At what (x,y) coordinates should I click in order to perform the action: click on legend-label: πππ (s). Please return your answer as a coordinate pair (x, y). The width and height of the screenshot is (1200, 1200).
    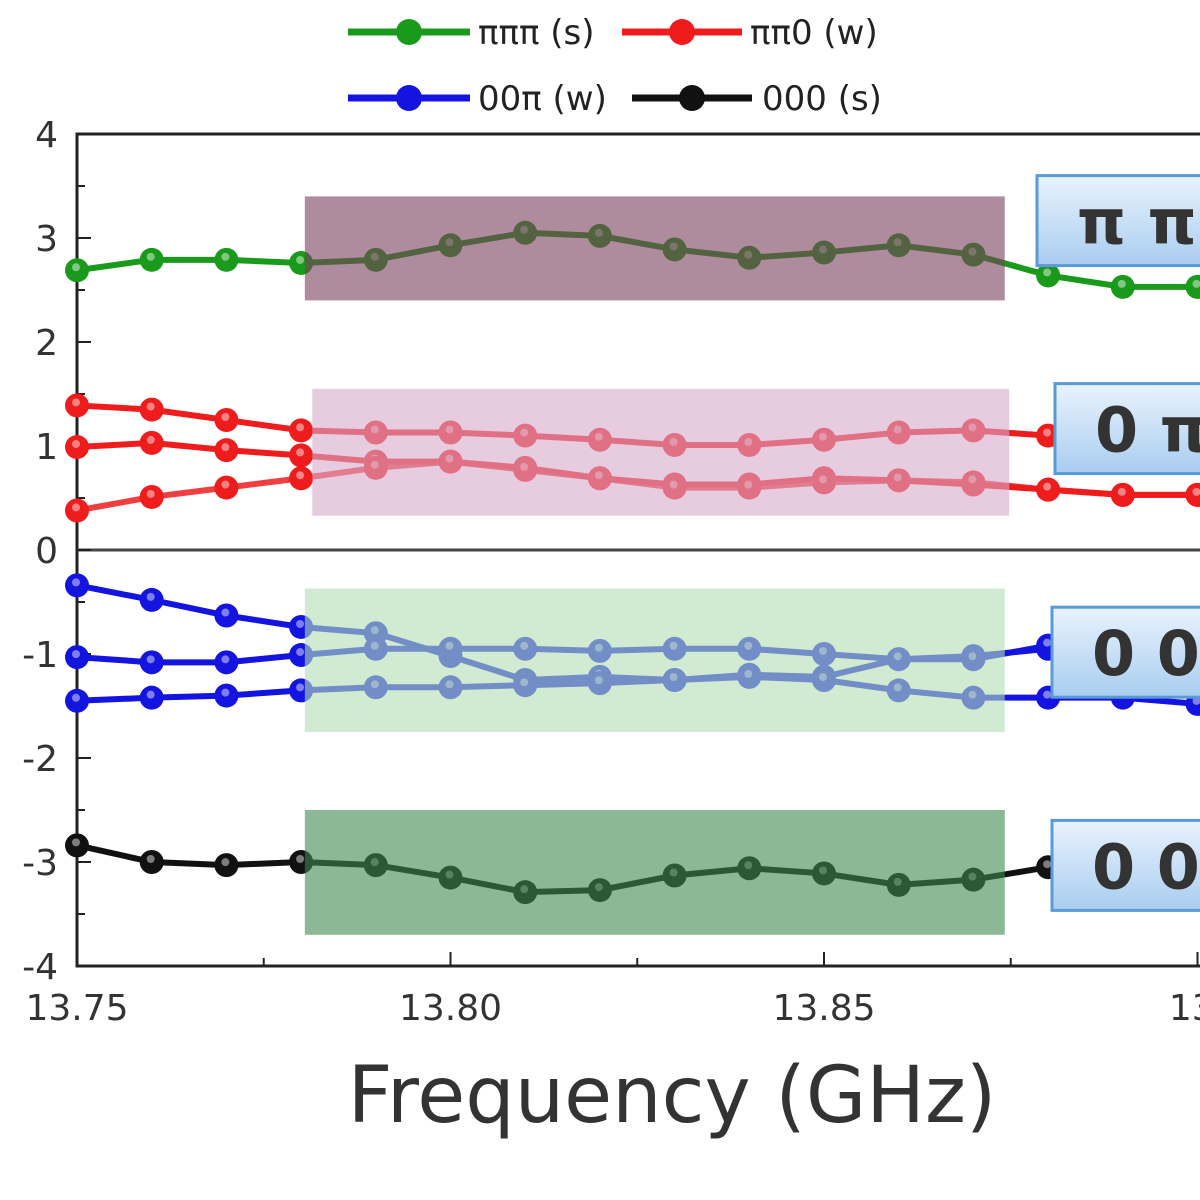
    Looking at the image, I should click on (536, 33).